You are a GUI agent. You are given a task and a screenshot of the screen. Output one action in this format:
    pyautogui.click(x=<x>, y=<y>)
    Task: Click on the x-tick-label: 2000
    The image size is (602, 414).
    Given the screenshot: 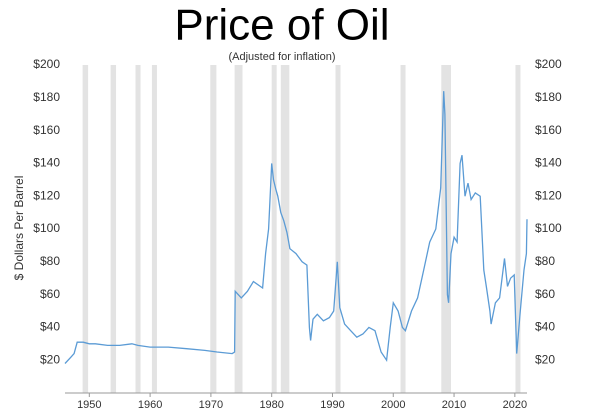 What is the action you would take?
    pyautogui.click(x=393, y=405)
    